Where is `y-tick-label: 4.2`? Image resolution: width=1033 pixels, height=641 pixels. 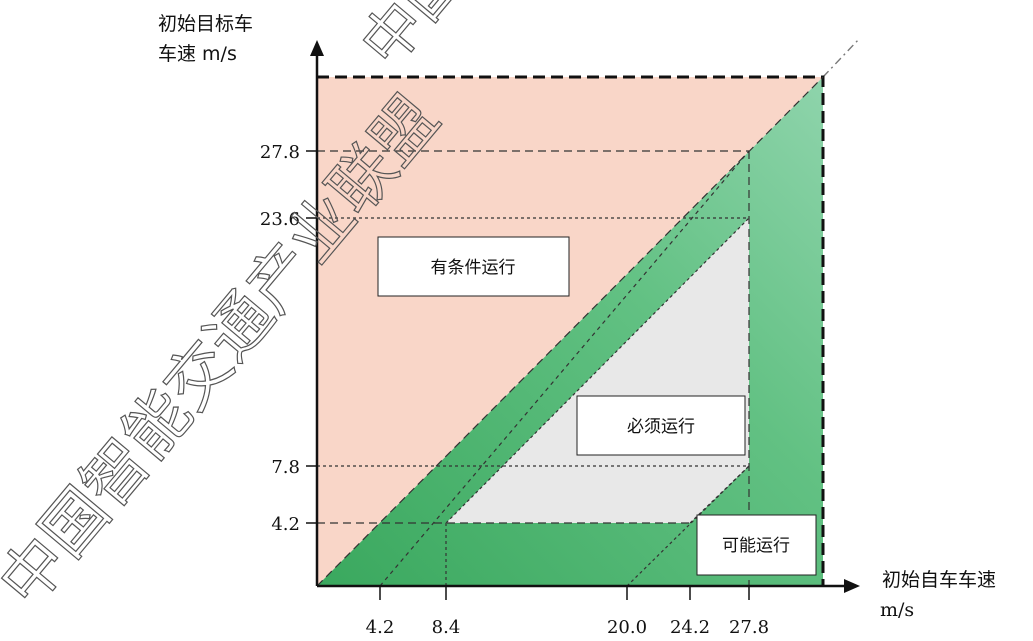
y-tick-label: 4.2 is located at coordinates (285, 524).